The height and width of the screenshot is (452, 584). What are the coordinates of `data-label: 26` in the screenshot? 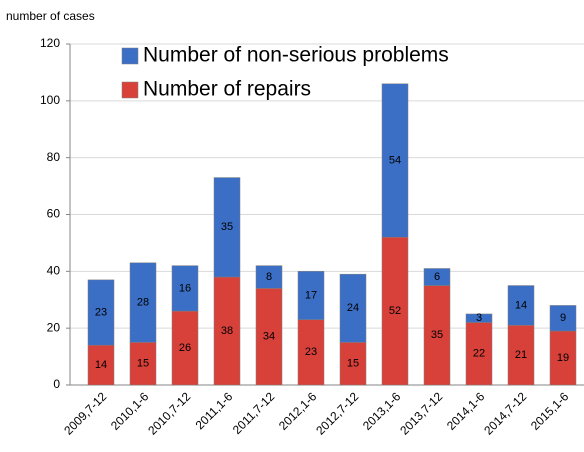 It's located at (185, 348).